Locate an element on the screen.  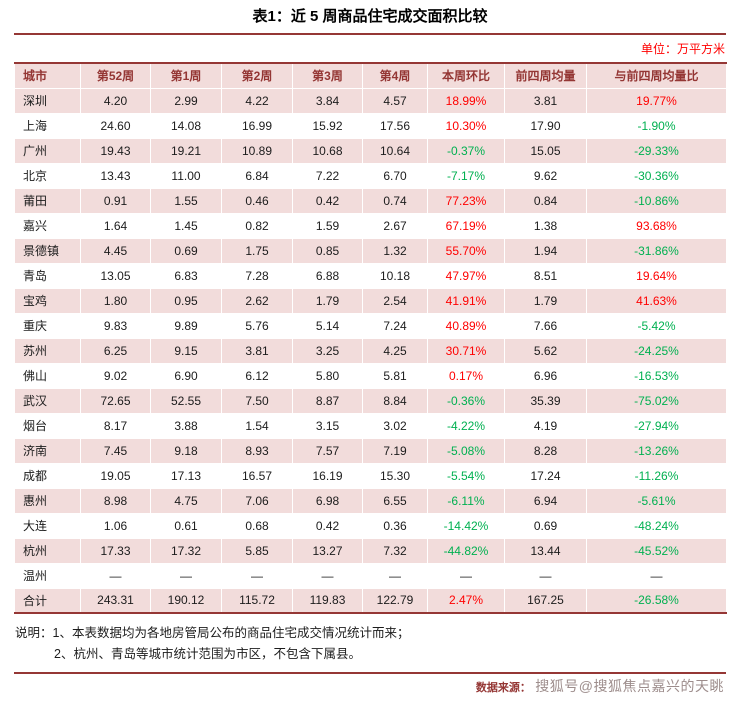
value-cell: 4.19 is located at coordinates (545, 425).